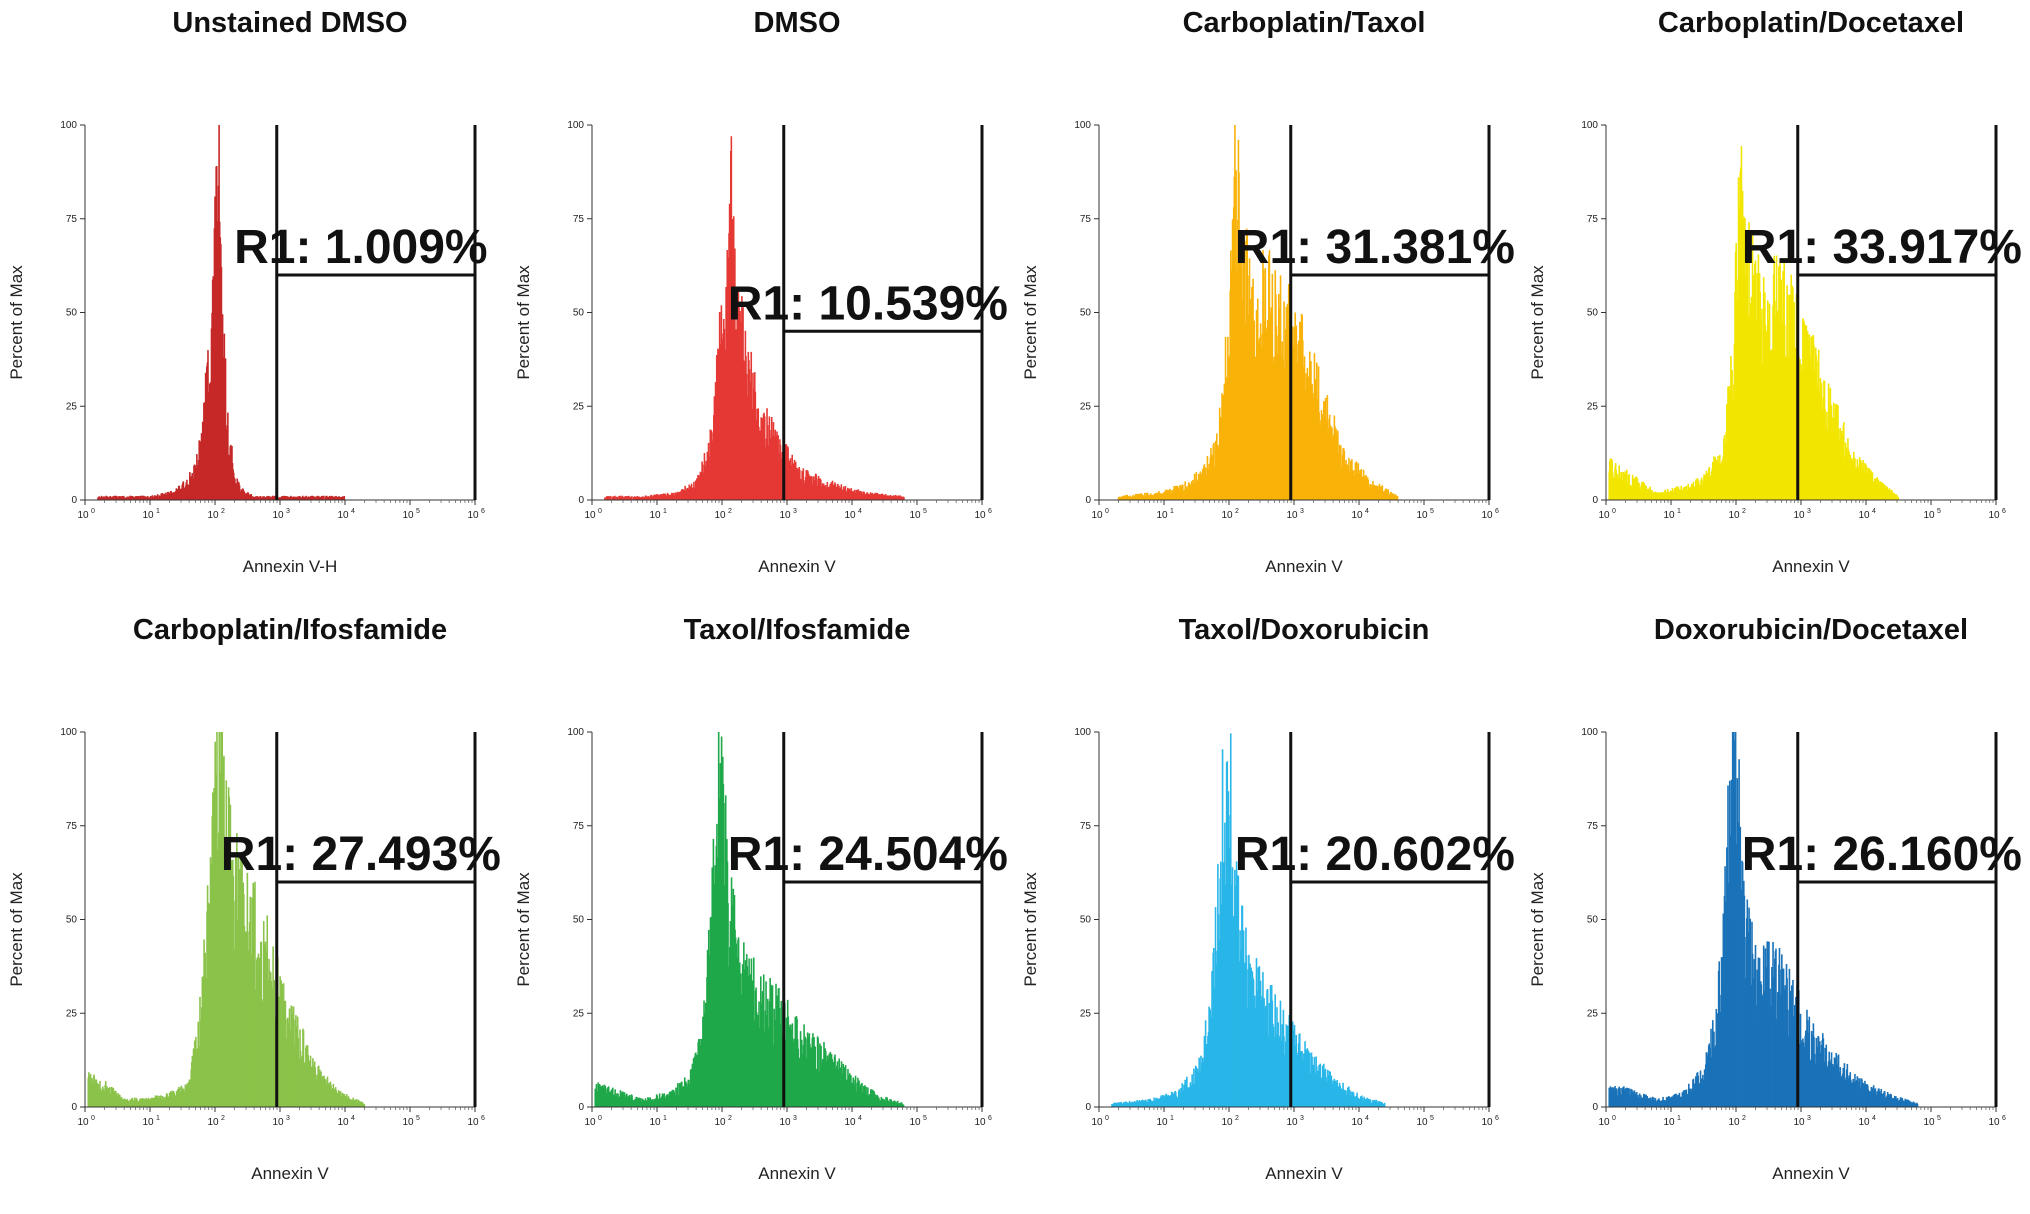 This screenshot has width=2030, height=1214. I want to click on gate-label: R1: 33.917%, so click(1882, 247).